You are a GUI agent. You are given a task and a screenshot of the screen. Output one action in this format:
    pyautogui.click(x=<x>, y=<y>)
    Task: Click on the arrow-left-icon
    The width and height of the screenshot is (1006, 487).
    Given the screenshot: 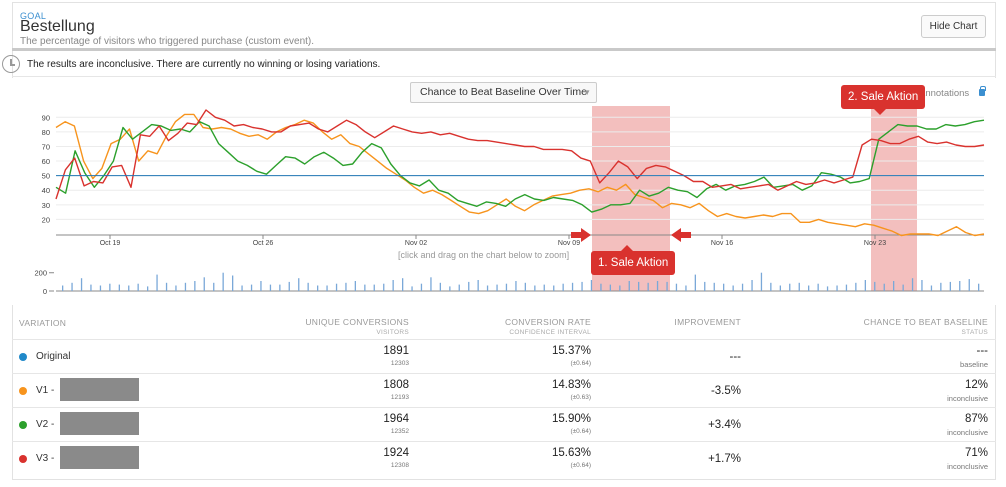 What is the action you would take?
    pyautogui.click(x=681, y=235)
    